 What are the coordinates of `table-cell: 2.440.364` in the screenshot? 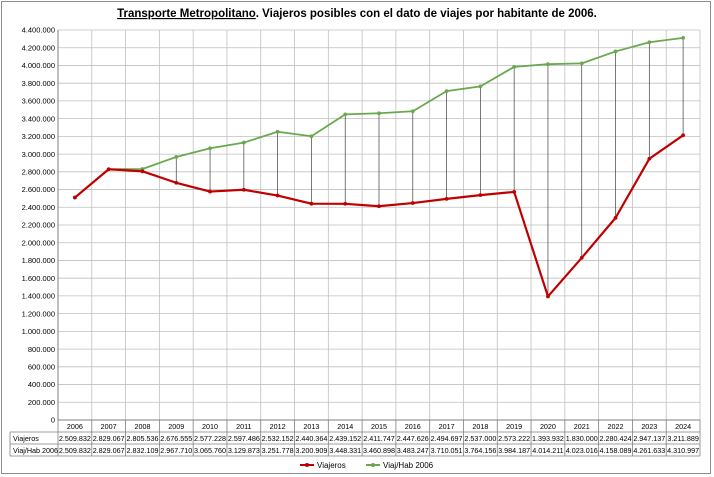 It's located at (311, 438).